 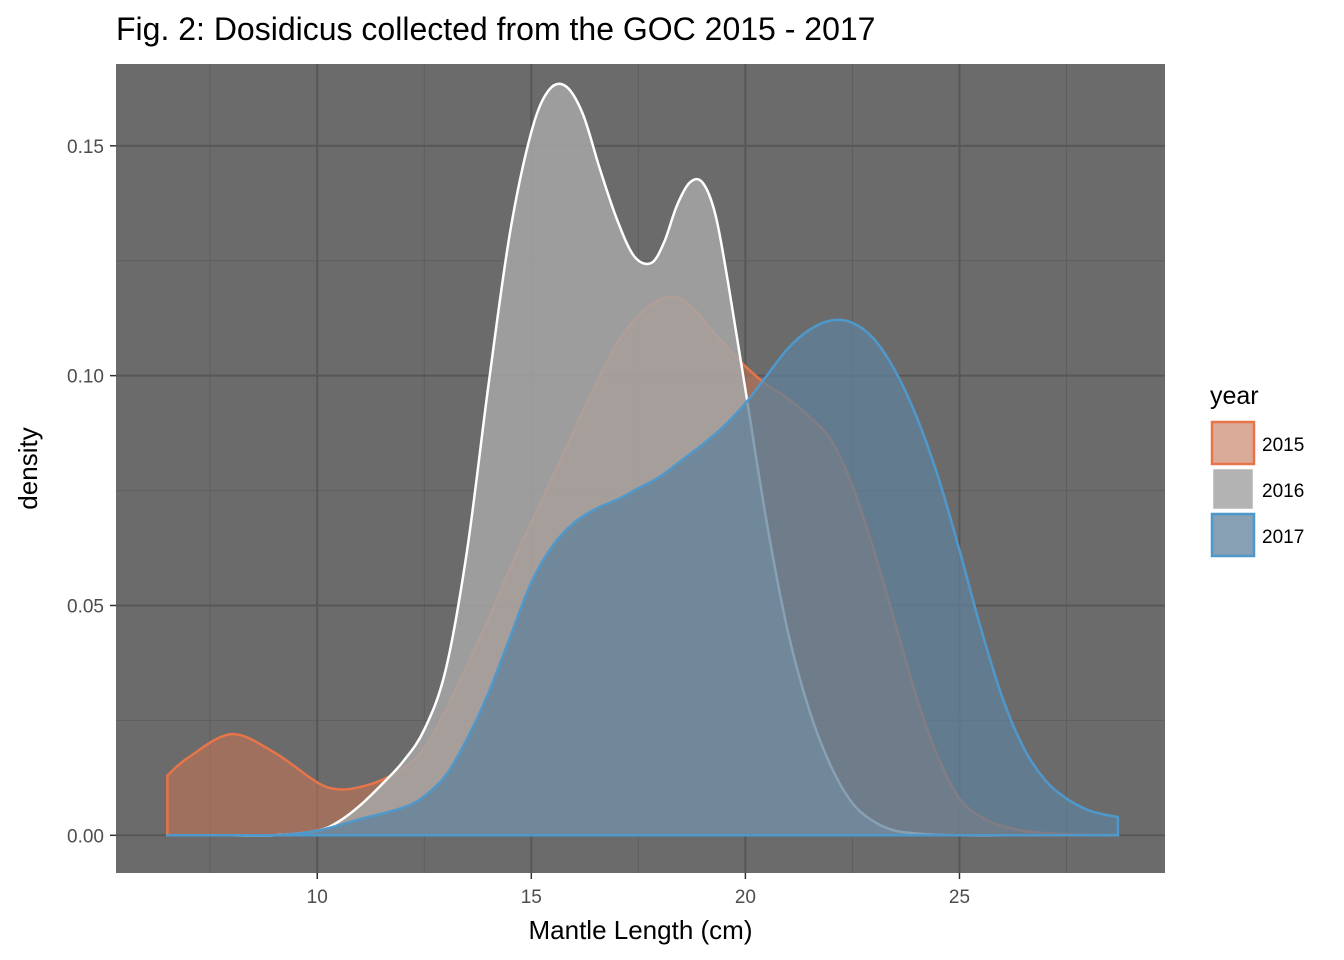 What do you see at coordinates (1257, 489) in the screenshot?
I see `legend-items: 2015 2016 2017` at bounding box center [1257, 489].